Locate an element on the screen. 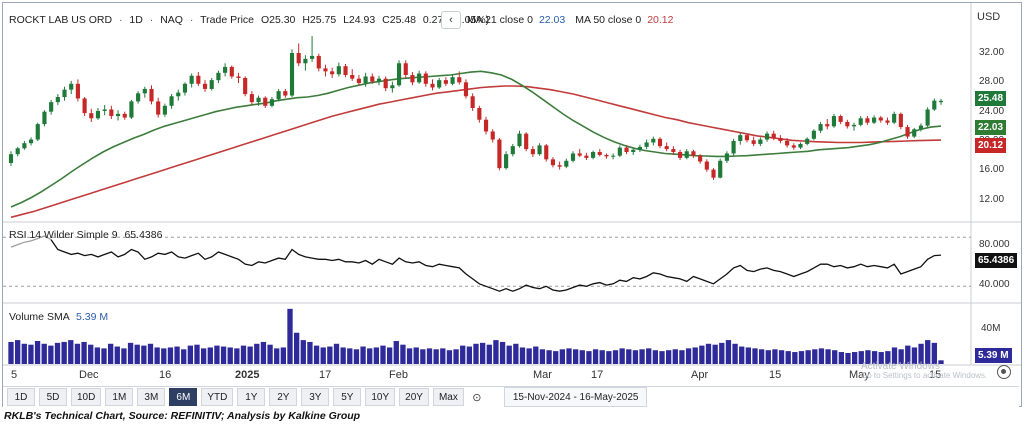 This screenshot has width=1027, height=429. range-button-2y: 2Y is located at coordinates (283, 397).